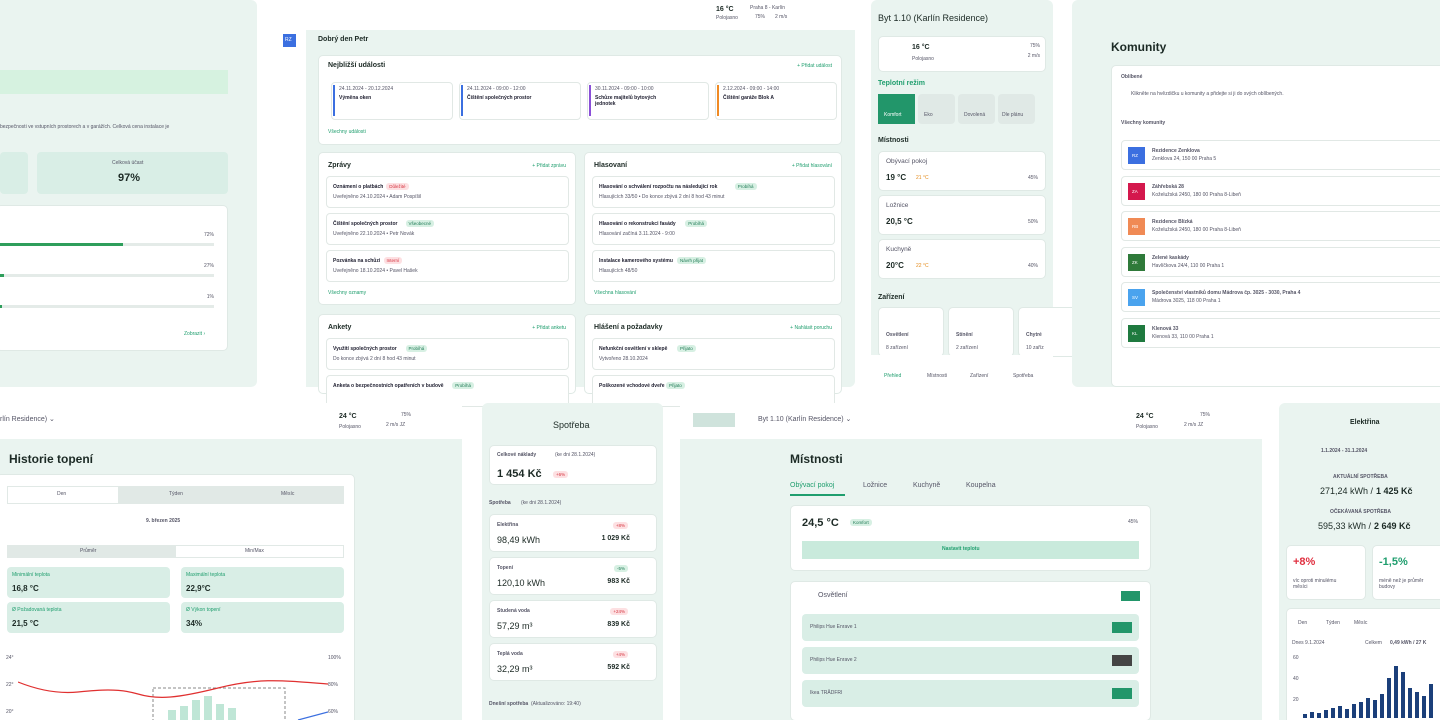 This screenshot has height=720, width=1440. Describe the element at coordinates (1032, 266) in the screenshot. I see `humidity: 40%` at that location.